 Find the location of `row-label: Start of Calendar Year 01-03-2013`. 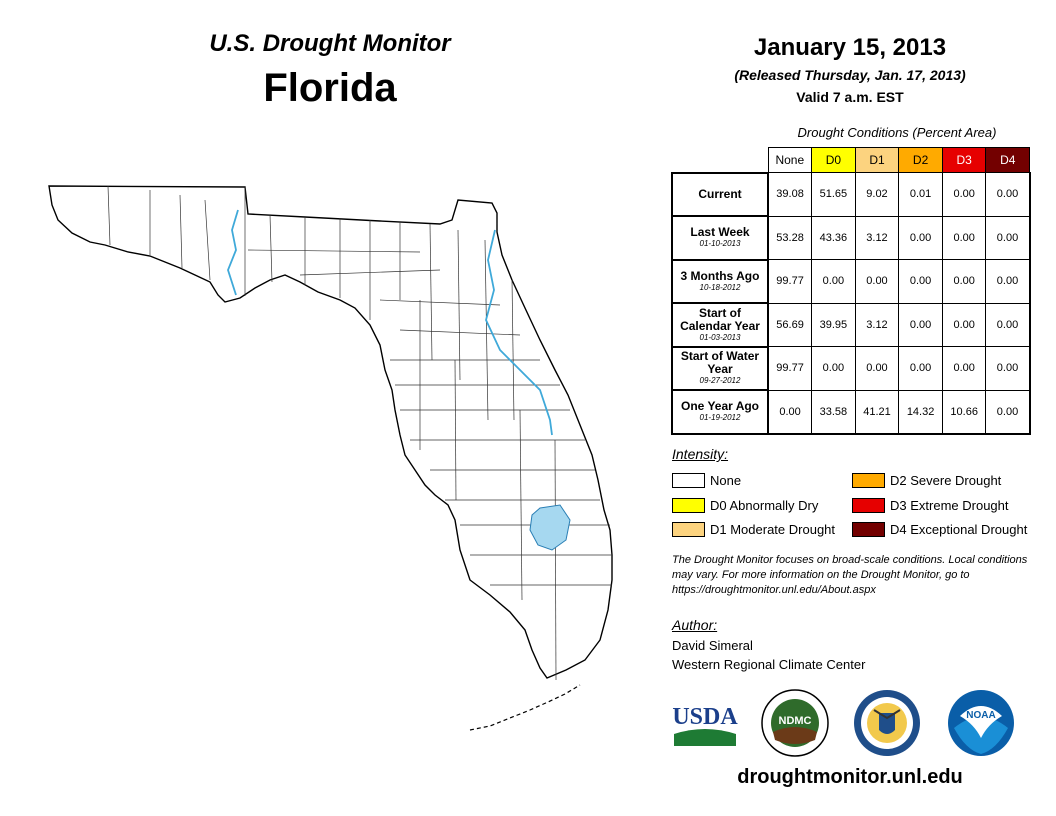

row-label: Start of Calendar Year 01-03-2013 is located at coordinates (720, 325).